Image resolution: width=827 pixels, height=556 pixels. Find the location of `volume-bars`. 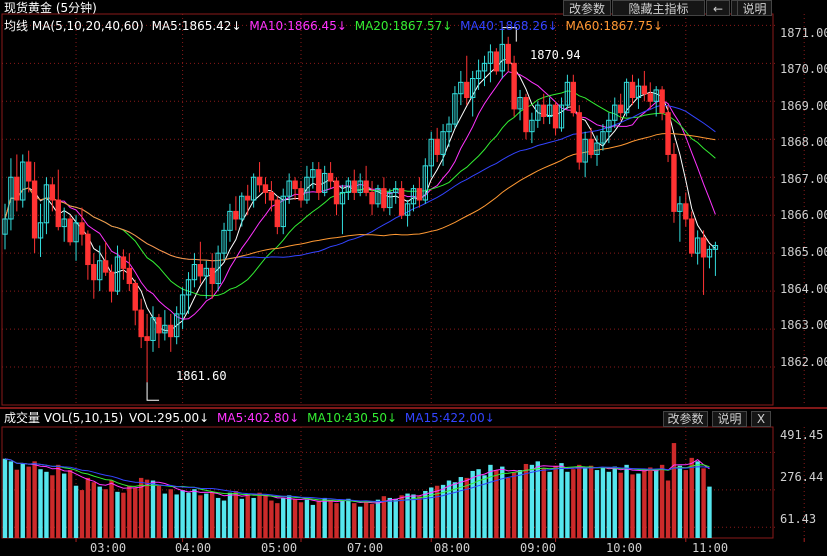

volume-bars is located at coordinates (357, 490).